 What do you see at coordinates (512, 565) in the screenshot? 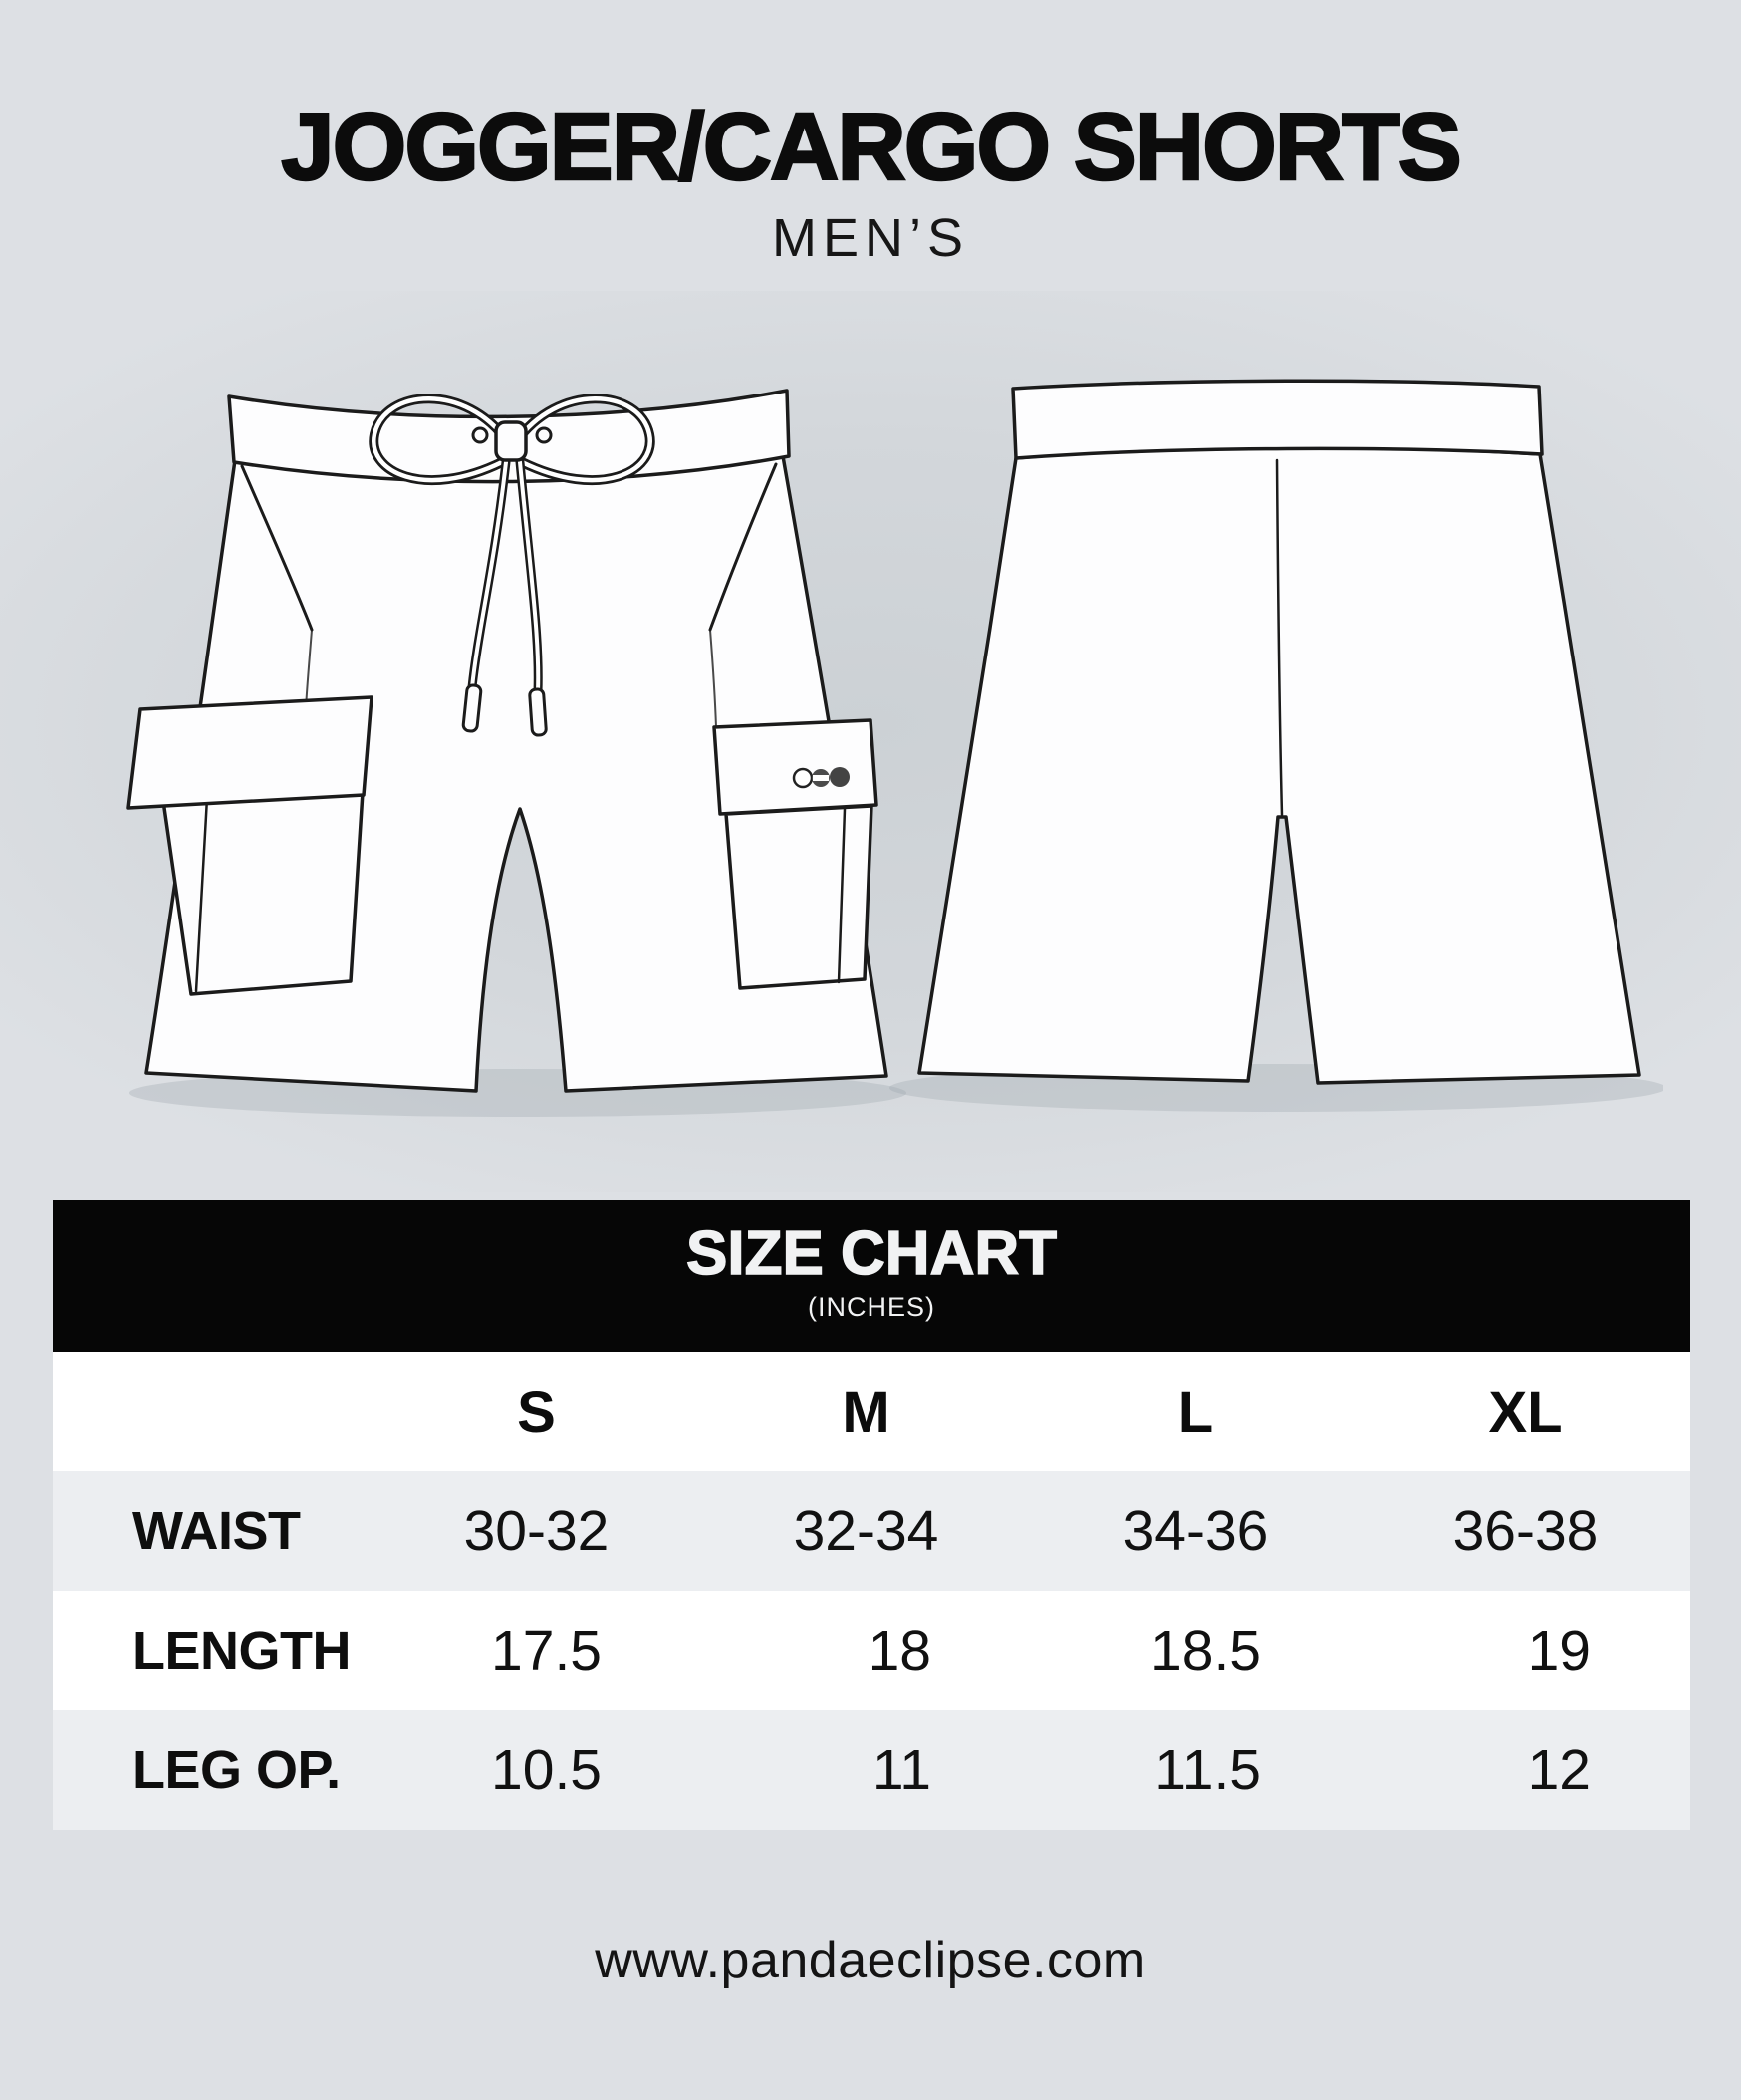
I see `drawstring` at bounding box center [512, 565].